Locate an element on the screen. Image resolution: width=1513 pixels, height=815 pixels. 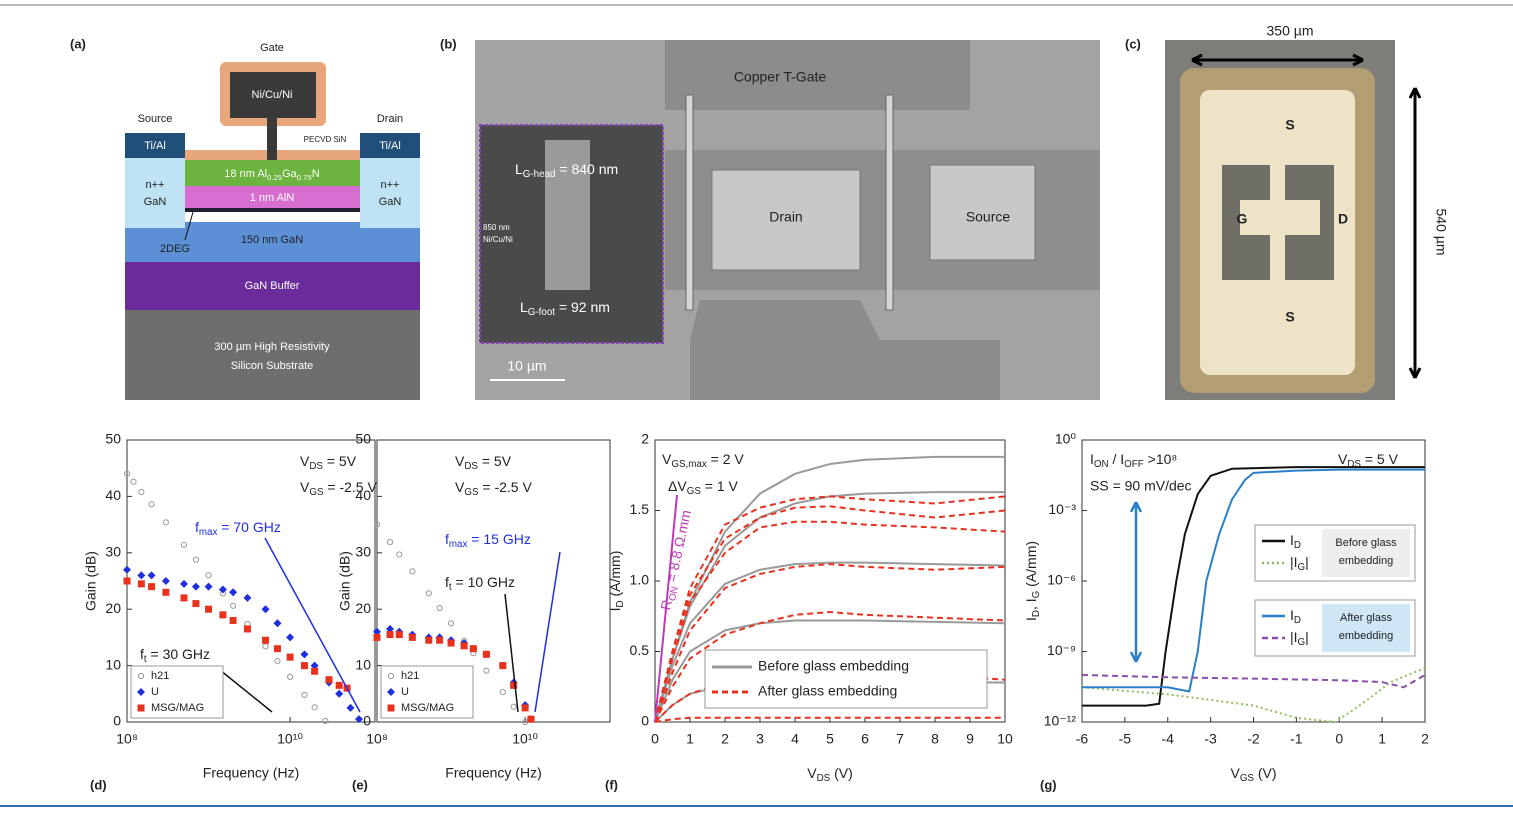
buffer-layer is located at coordinates (272, 286).